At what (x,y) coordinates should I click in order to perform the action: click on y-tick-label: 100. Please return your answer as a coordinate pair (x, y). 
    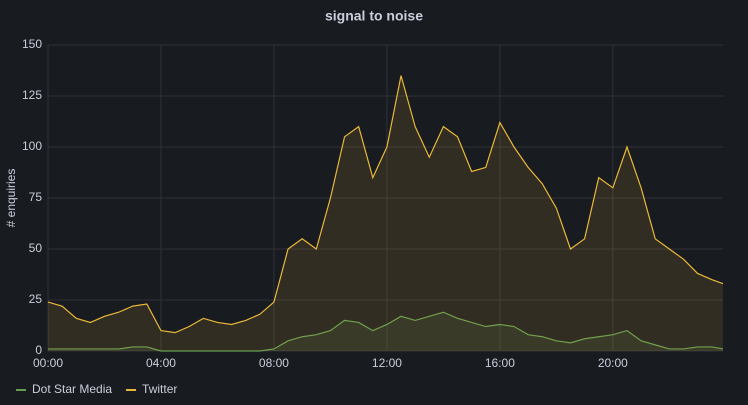
    Looking at the image, I should click on (32, 146).